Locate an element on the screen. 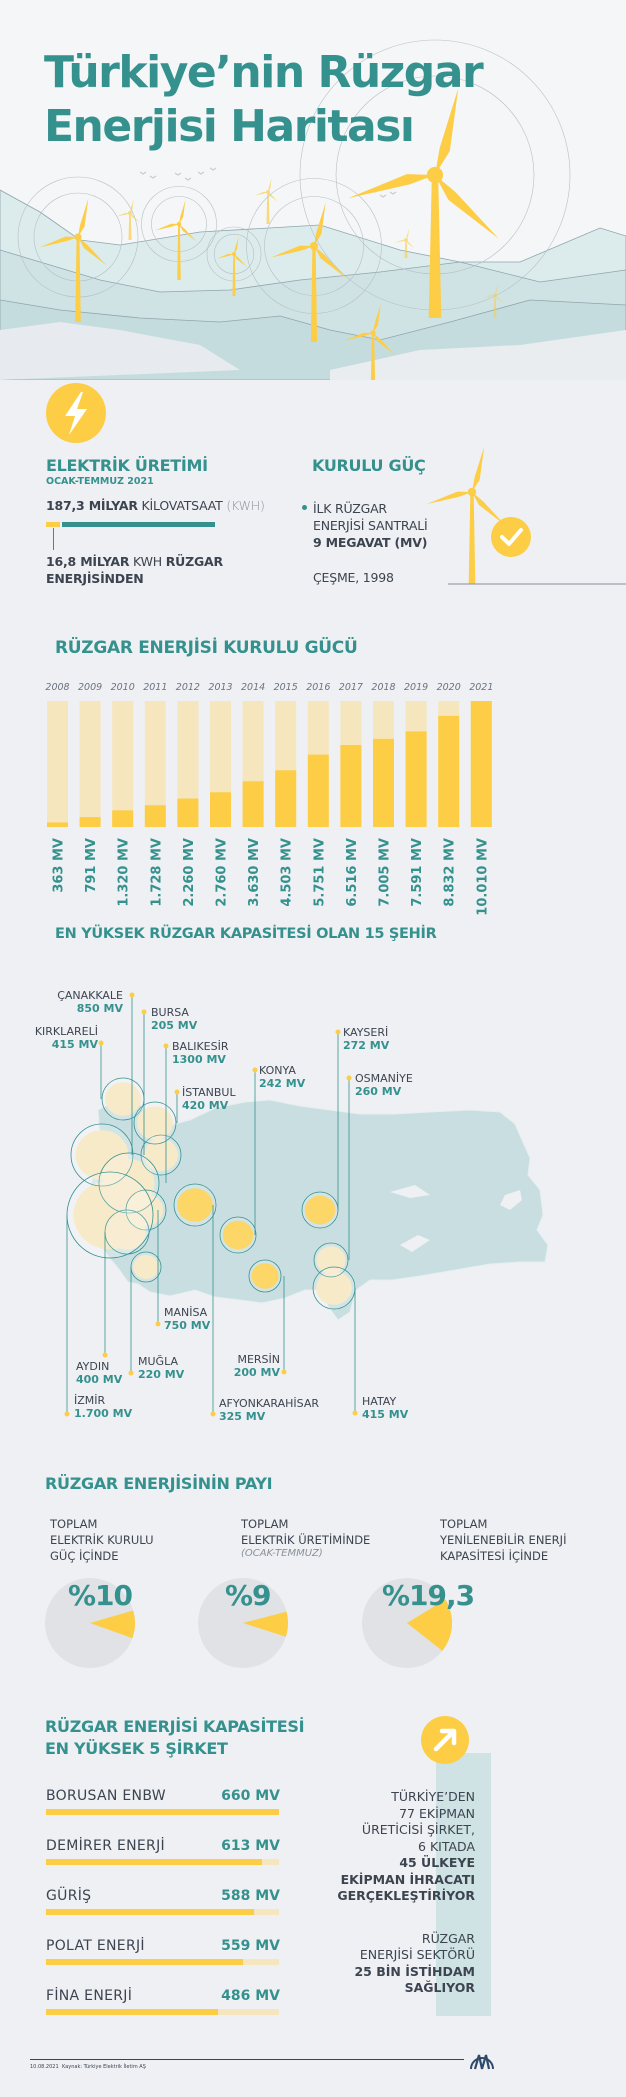 The height and width of the screenshot is (2097, 626). companies-title-line1: RÜZGAR ENERJİSİ KAPASİTESİ is located at coordinates (175, 1726).